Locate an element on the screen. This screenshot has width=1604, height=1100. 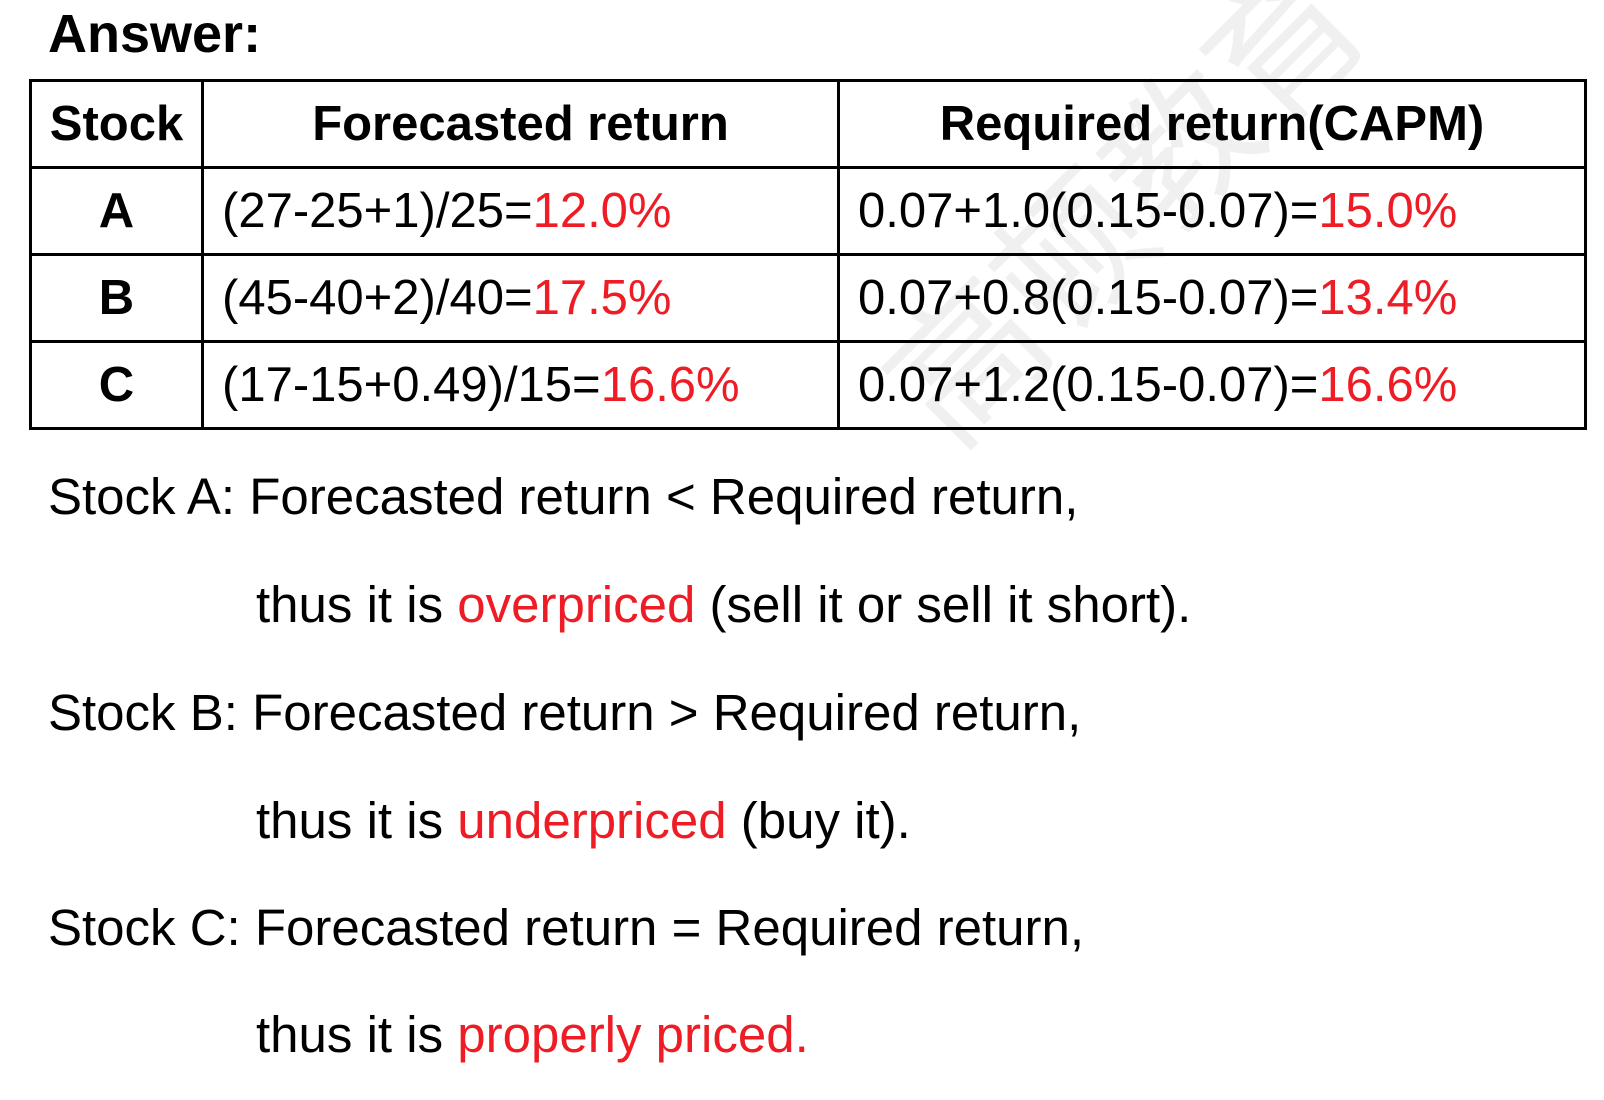
required-formula: 0.07+0.8(0.15-0.07)= is located at coordinates (1088, 298).